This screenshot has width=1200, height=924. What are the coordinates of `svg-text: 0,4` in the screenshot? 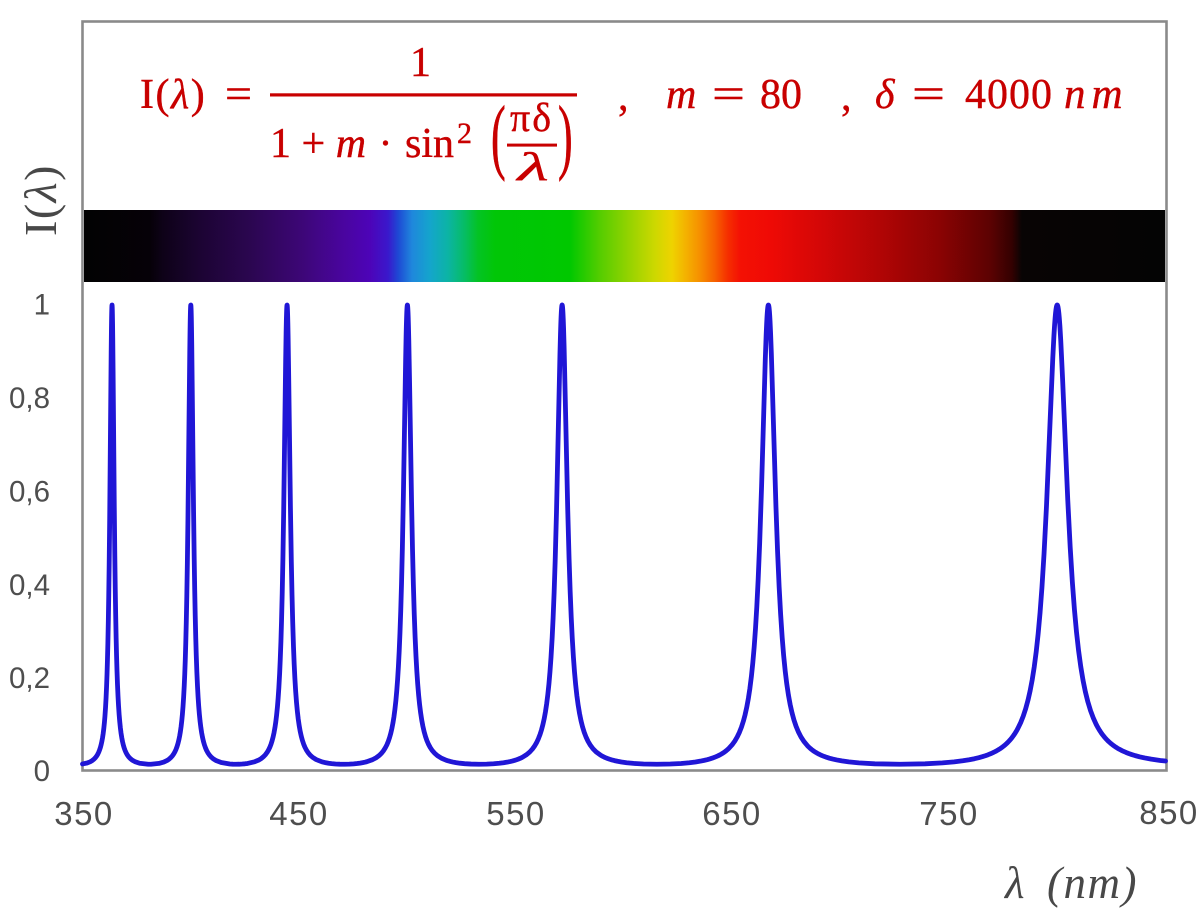 It's located at (29, 585).